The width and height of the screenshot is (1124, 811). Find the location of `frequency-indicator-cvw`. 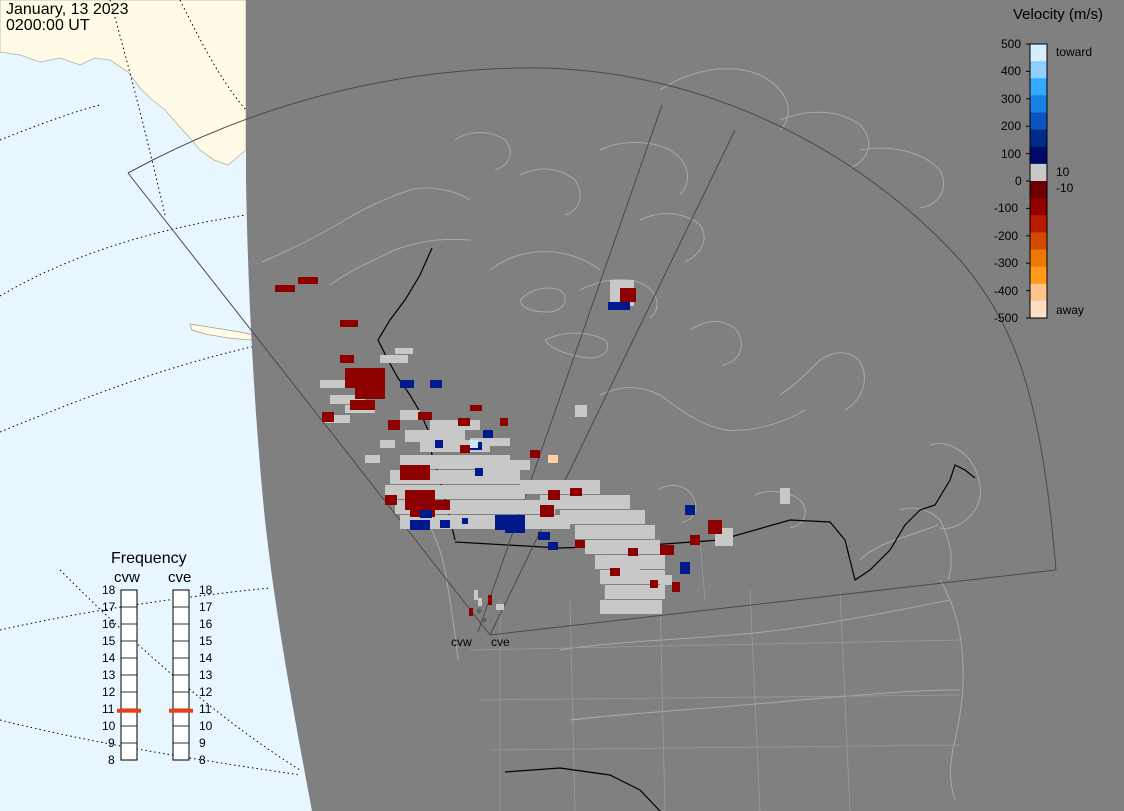

frequency-indicator-cvw is located at coordinates (129, 710).